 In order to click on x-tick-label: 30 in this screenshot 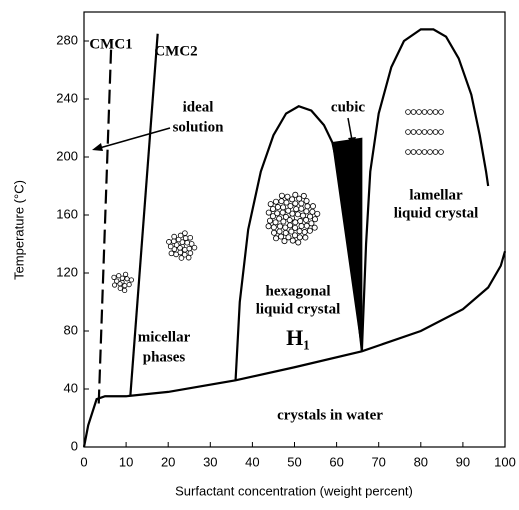, I will do `click(210, 461)`.